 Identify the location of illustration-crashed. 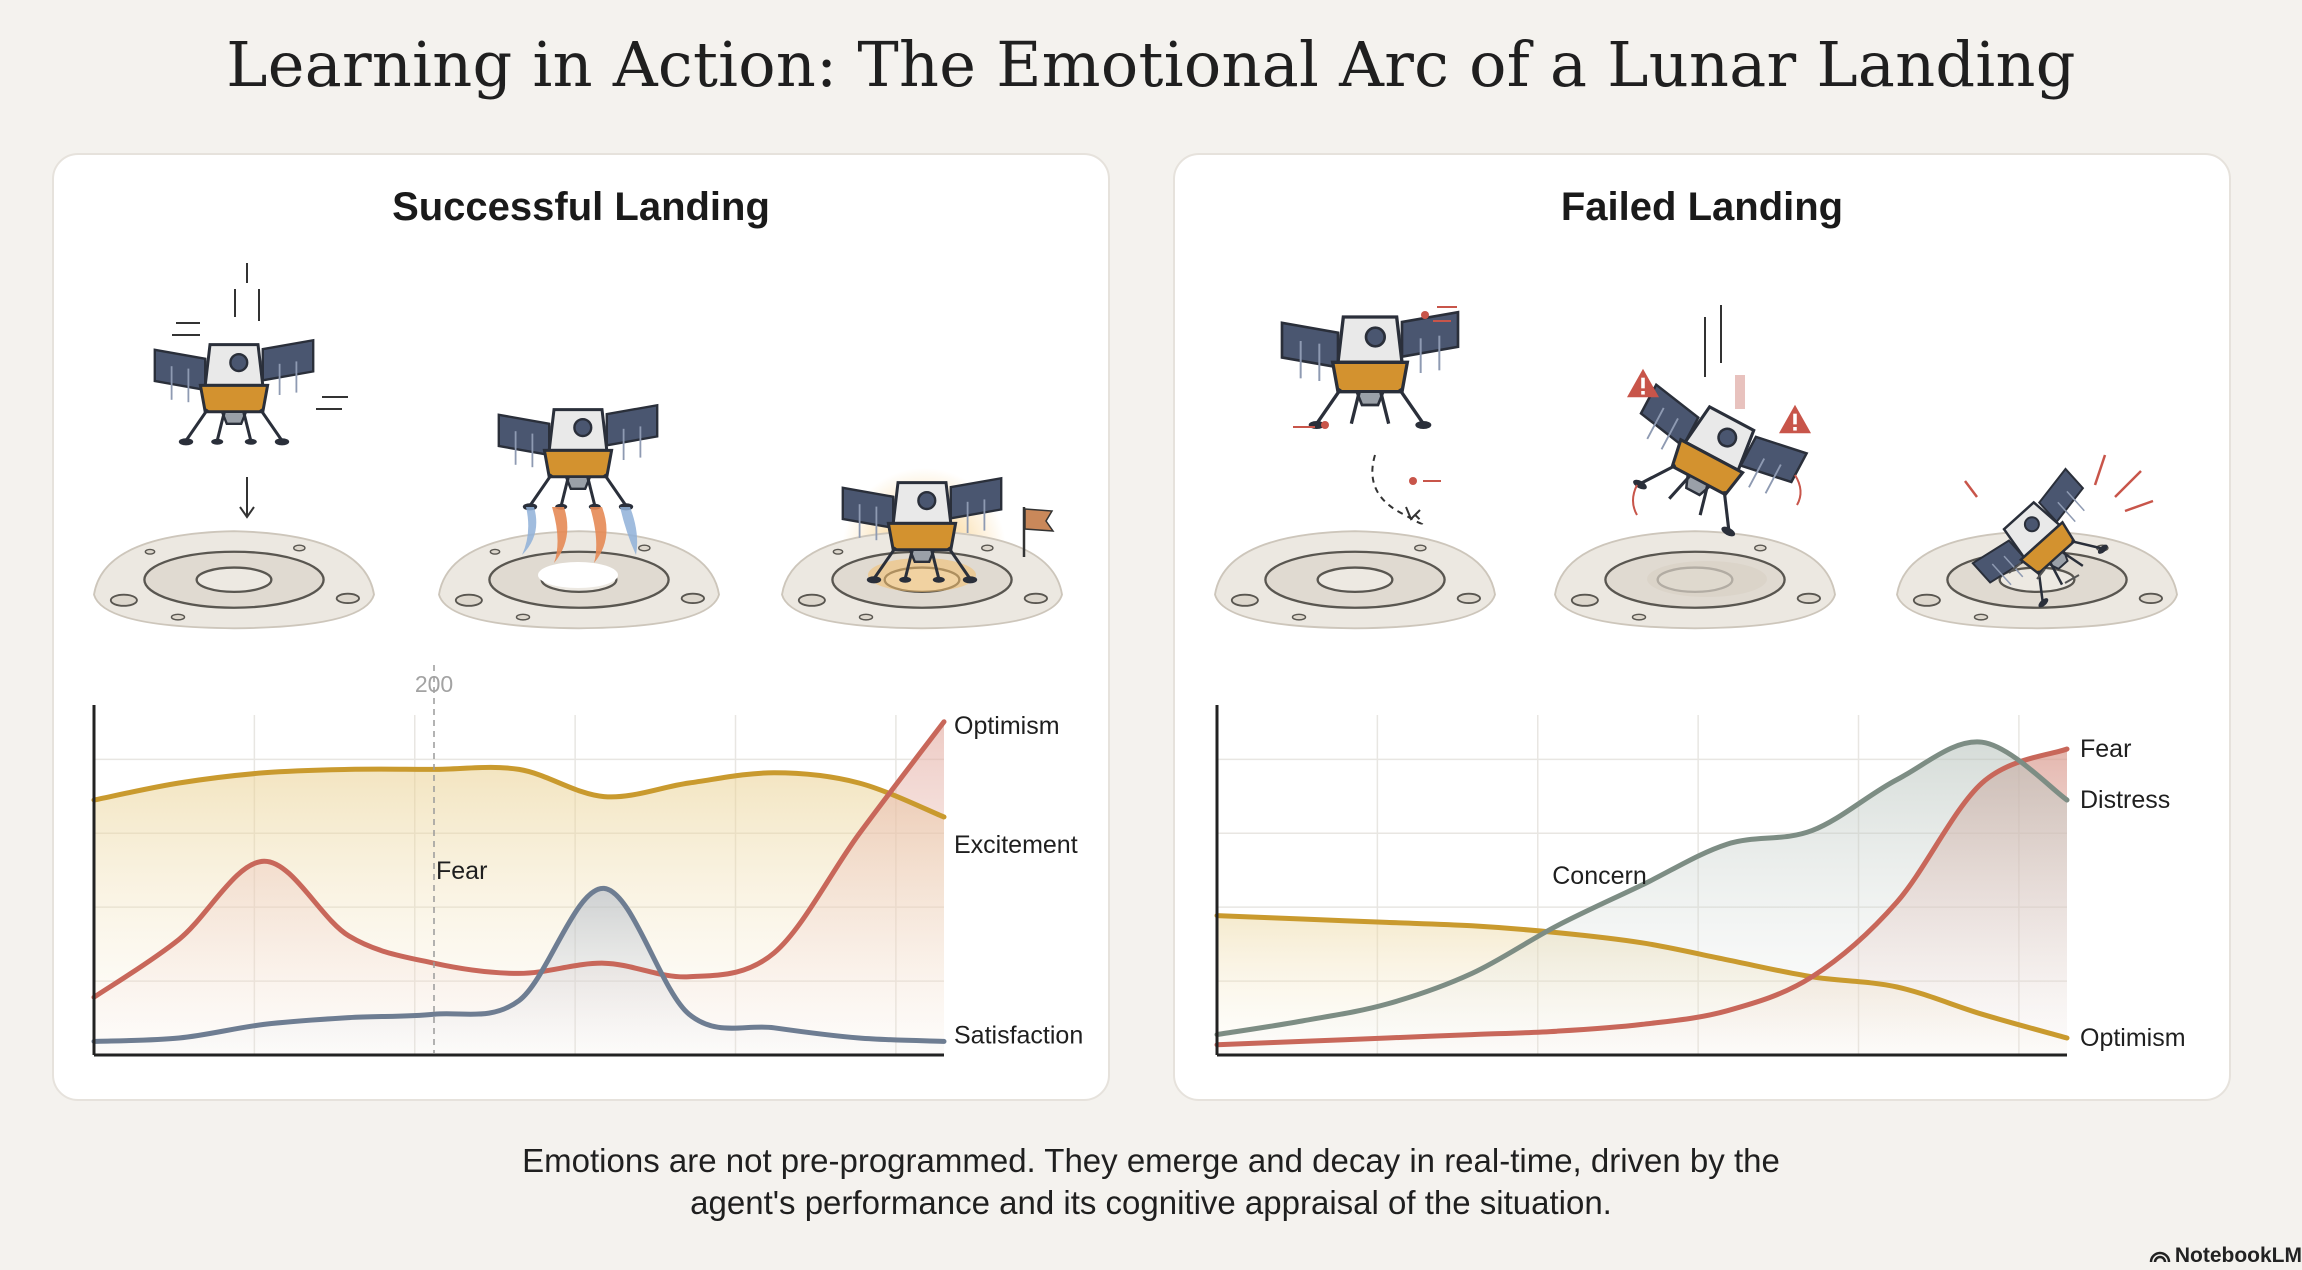
(2037, 542).